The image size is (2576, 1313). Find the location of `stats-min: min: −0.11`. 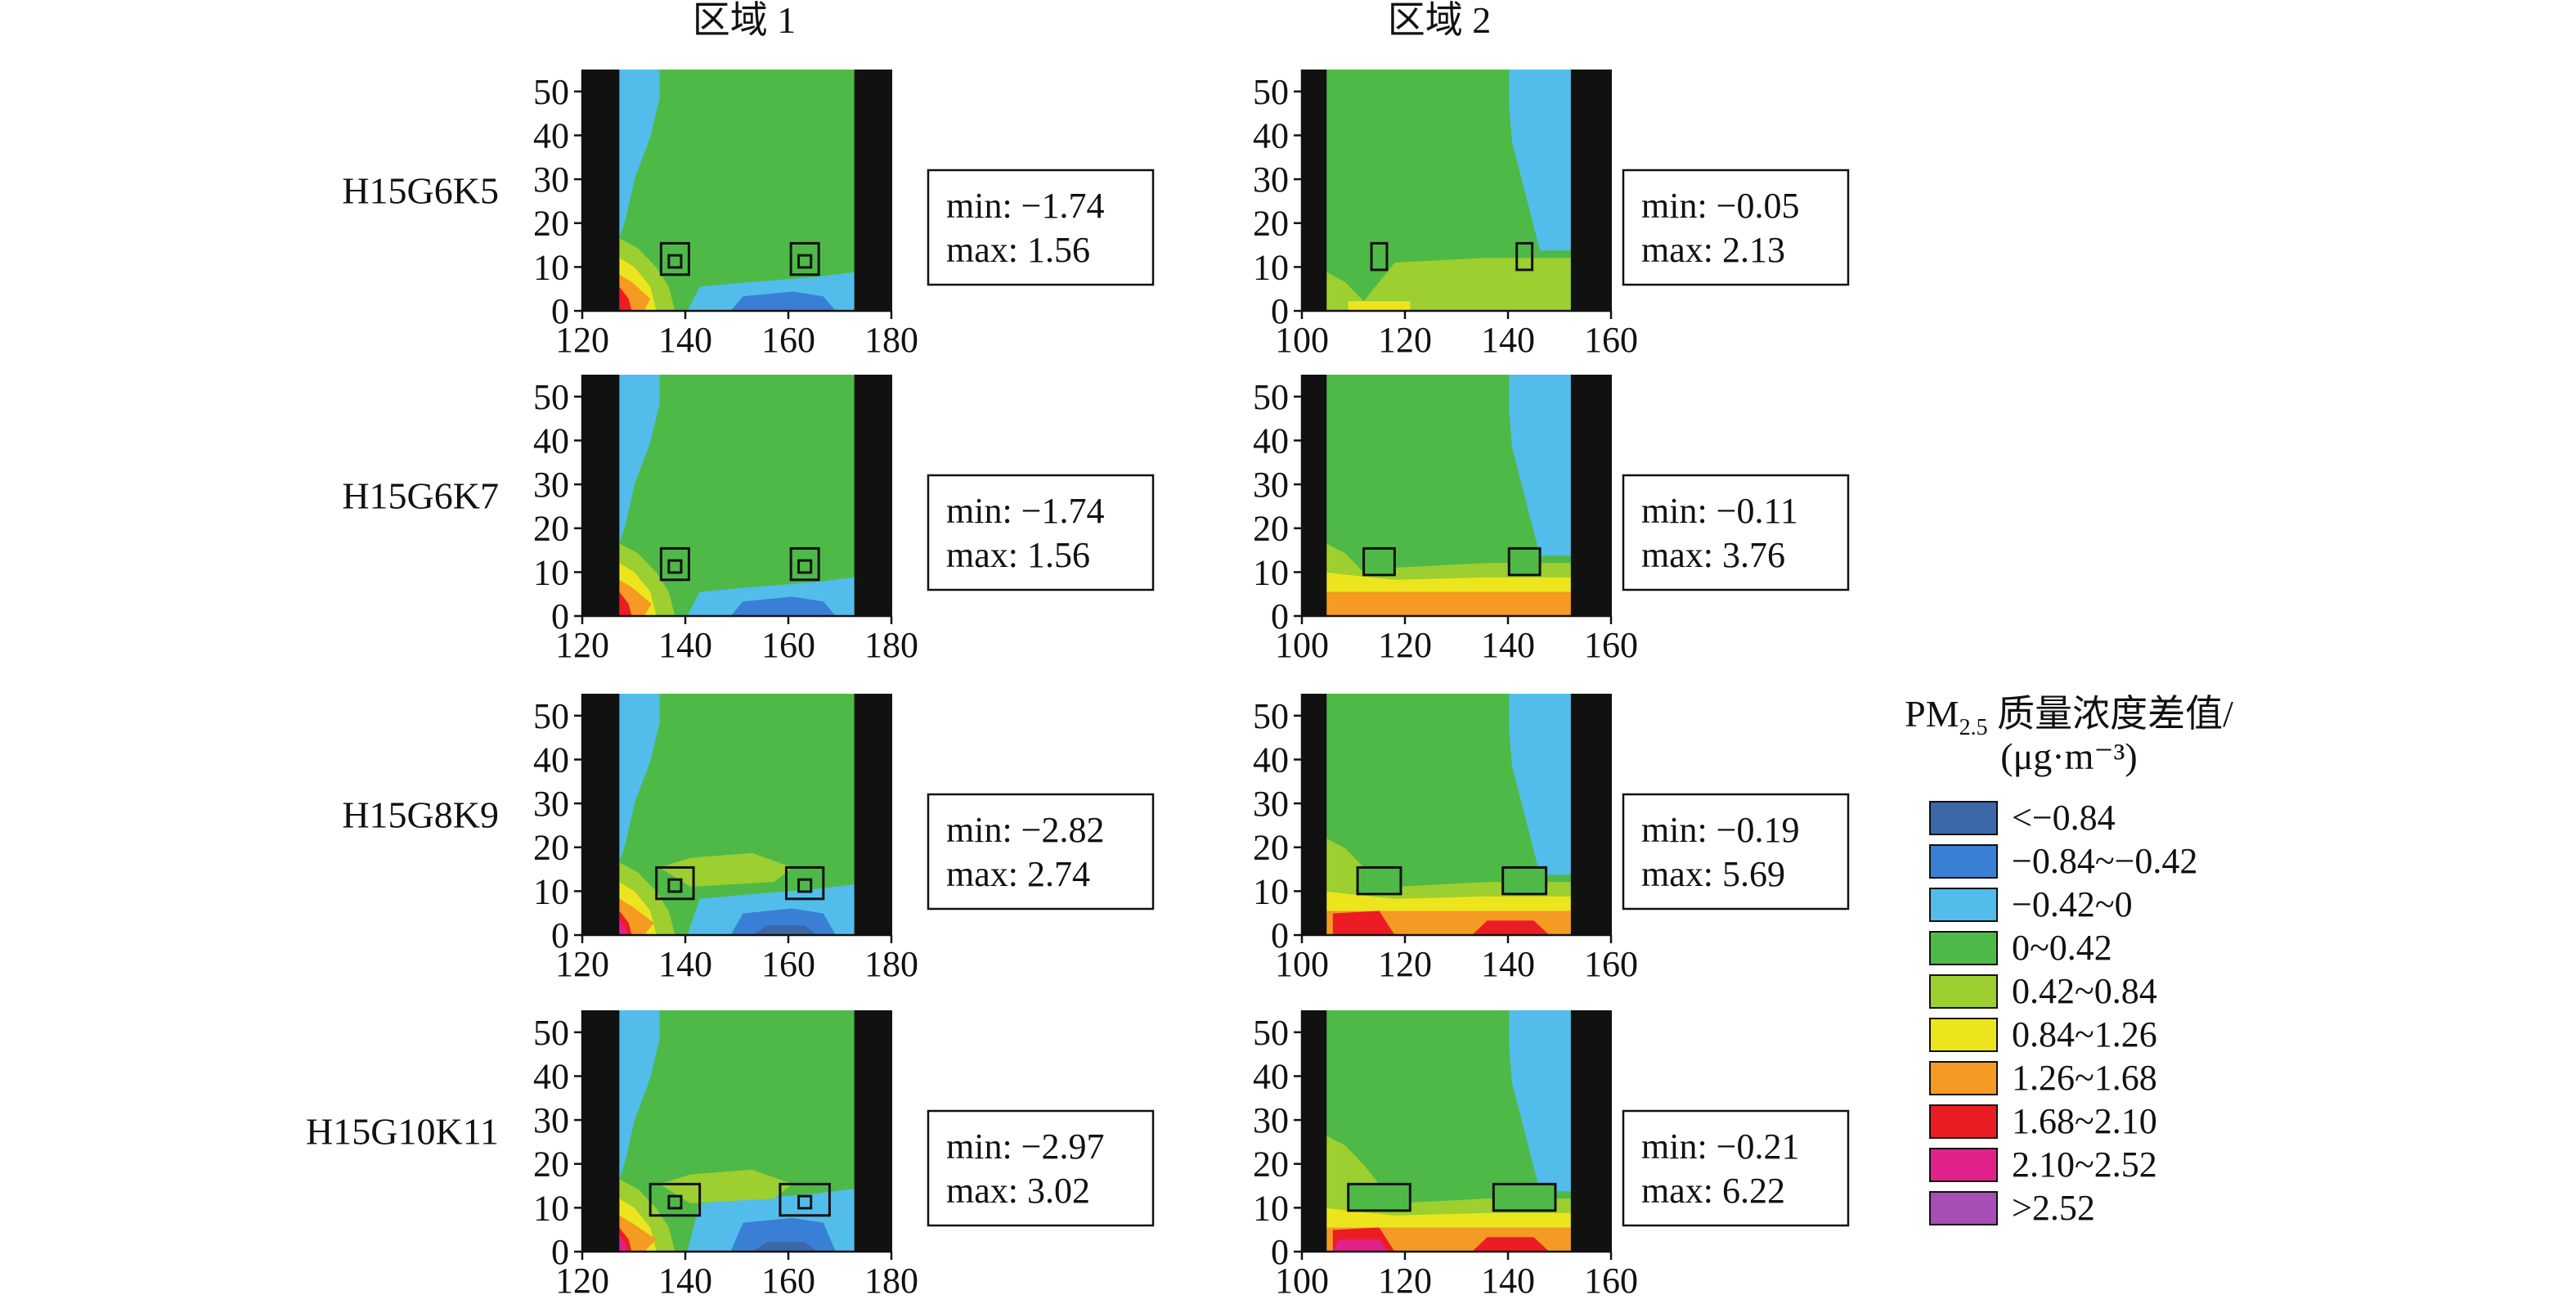

stats-min: min: −0.11 is located at coordinates (1719, 511).